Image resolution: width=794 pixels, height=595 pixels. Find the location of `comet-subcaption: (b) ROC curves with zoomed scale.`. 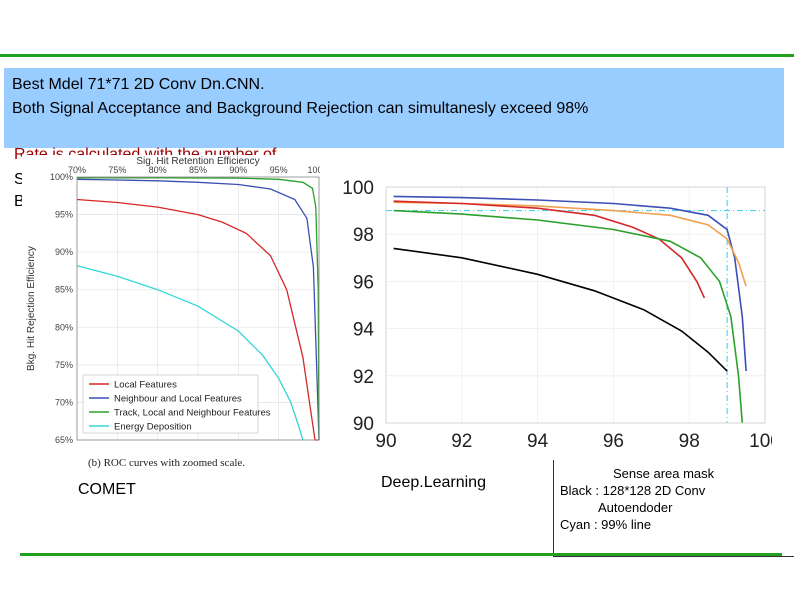

comet-subcaption: (b) ROC curves with zoomed scale. is located at coordinates (166, 463).